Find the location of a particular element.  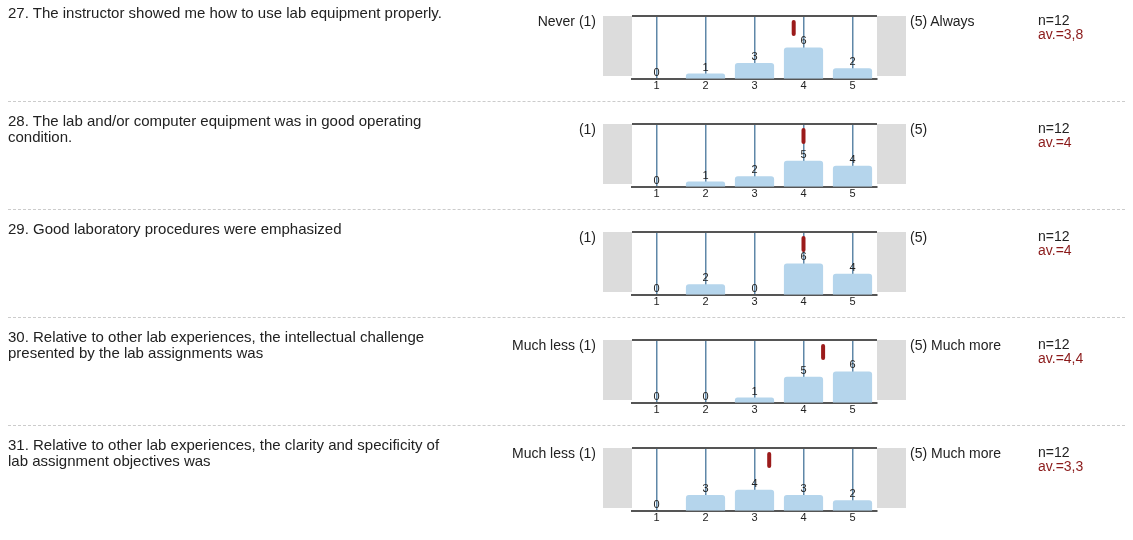

text: (5) Always is located at coordinates (942, 21).